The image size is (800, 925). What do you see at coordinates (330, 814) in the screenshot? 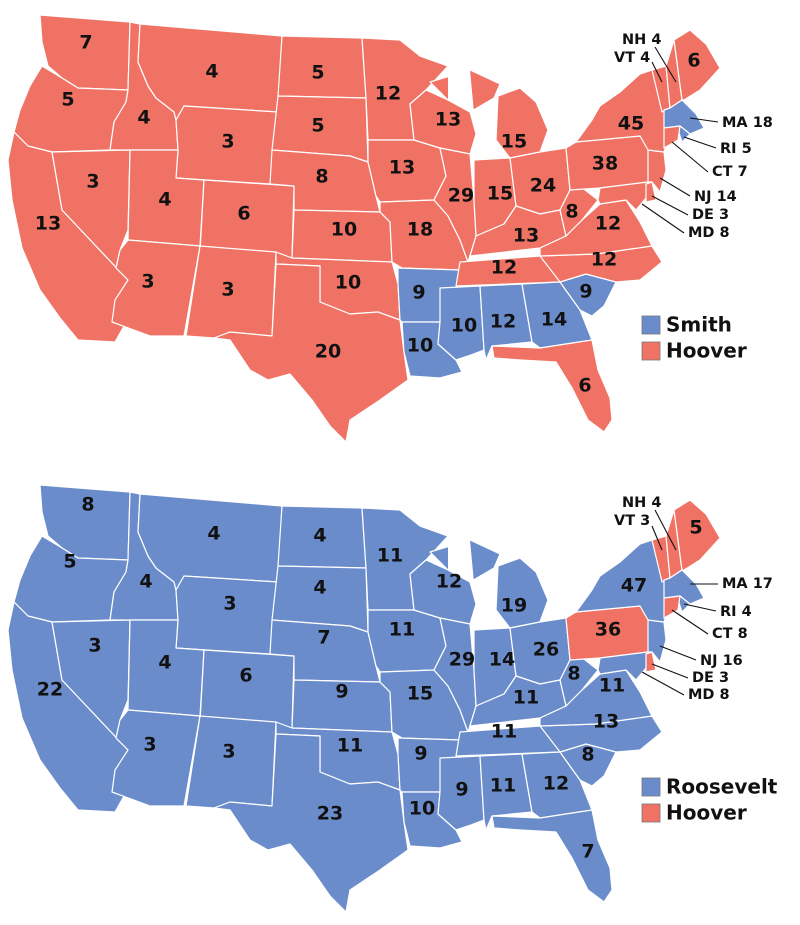
I see `label-tx: 23` at bounding box center [330, 814].